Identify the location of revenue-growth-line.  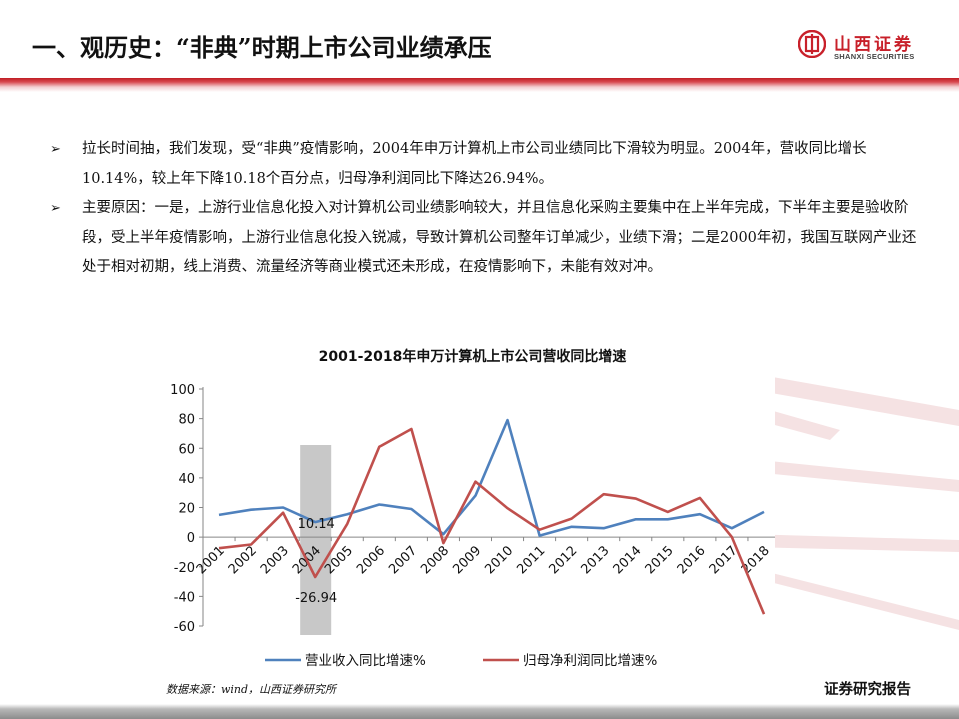
(491, 477).